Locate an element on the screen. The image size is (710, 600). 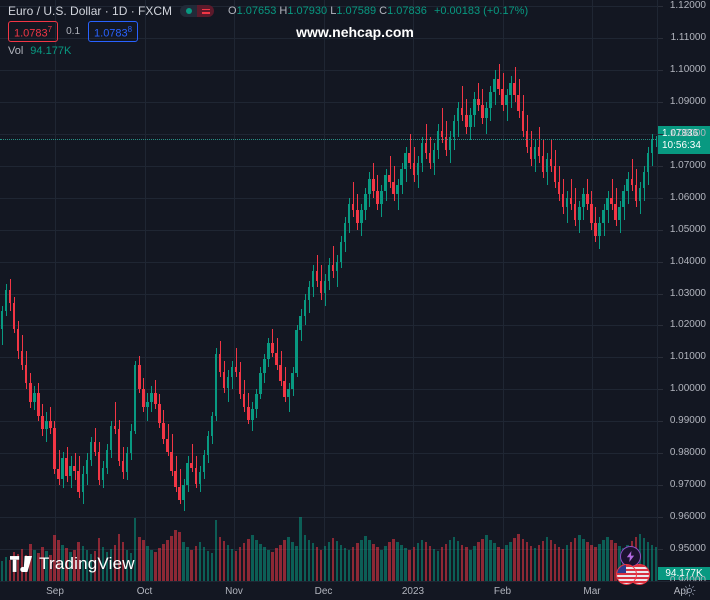
tradingview-branding: TradingView is located at coordinates (72, 564).